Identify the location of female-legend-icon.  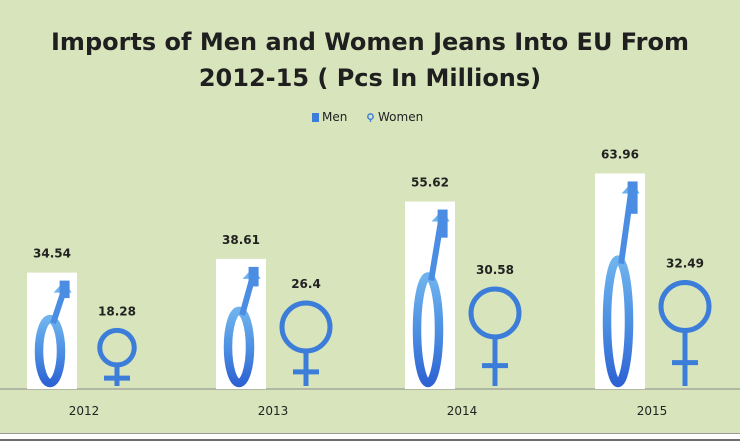
(370, 117).